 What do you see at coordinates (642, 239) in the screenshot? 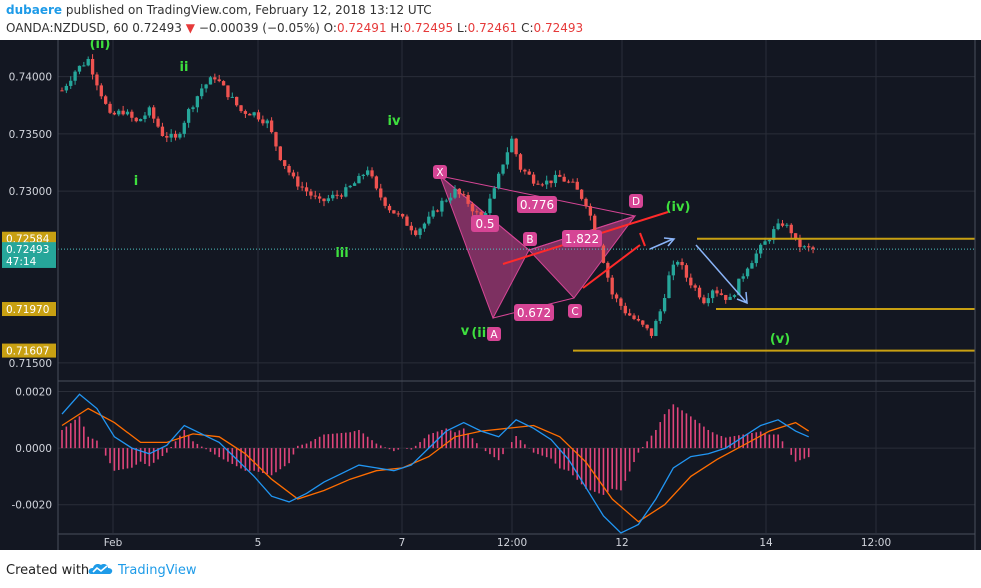
I see `red-tick` at bounding box center [642, 239].